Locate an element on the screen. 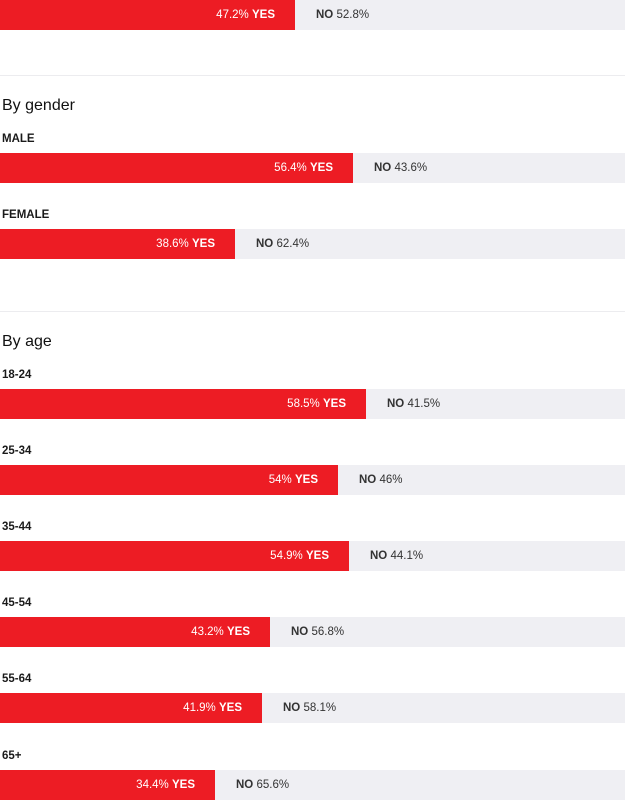  no-value-label: NO 62.4% is located at coordinates (282, 244).